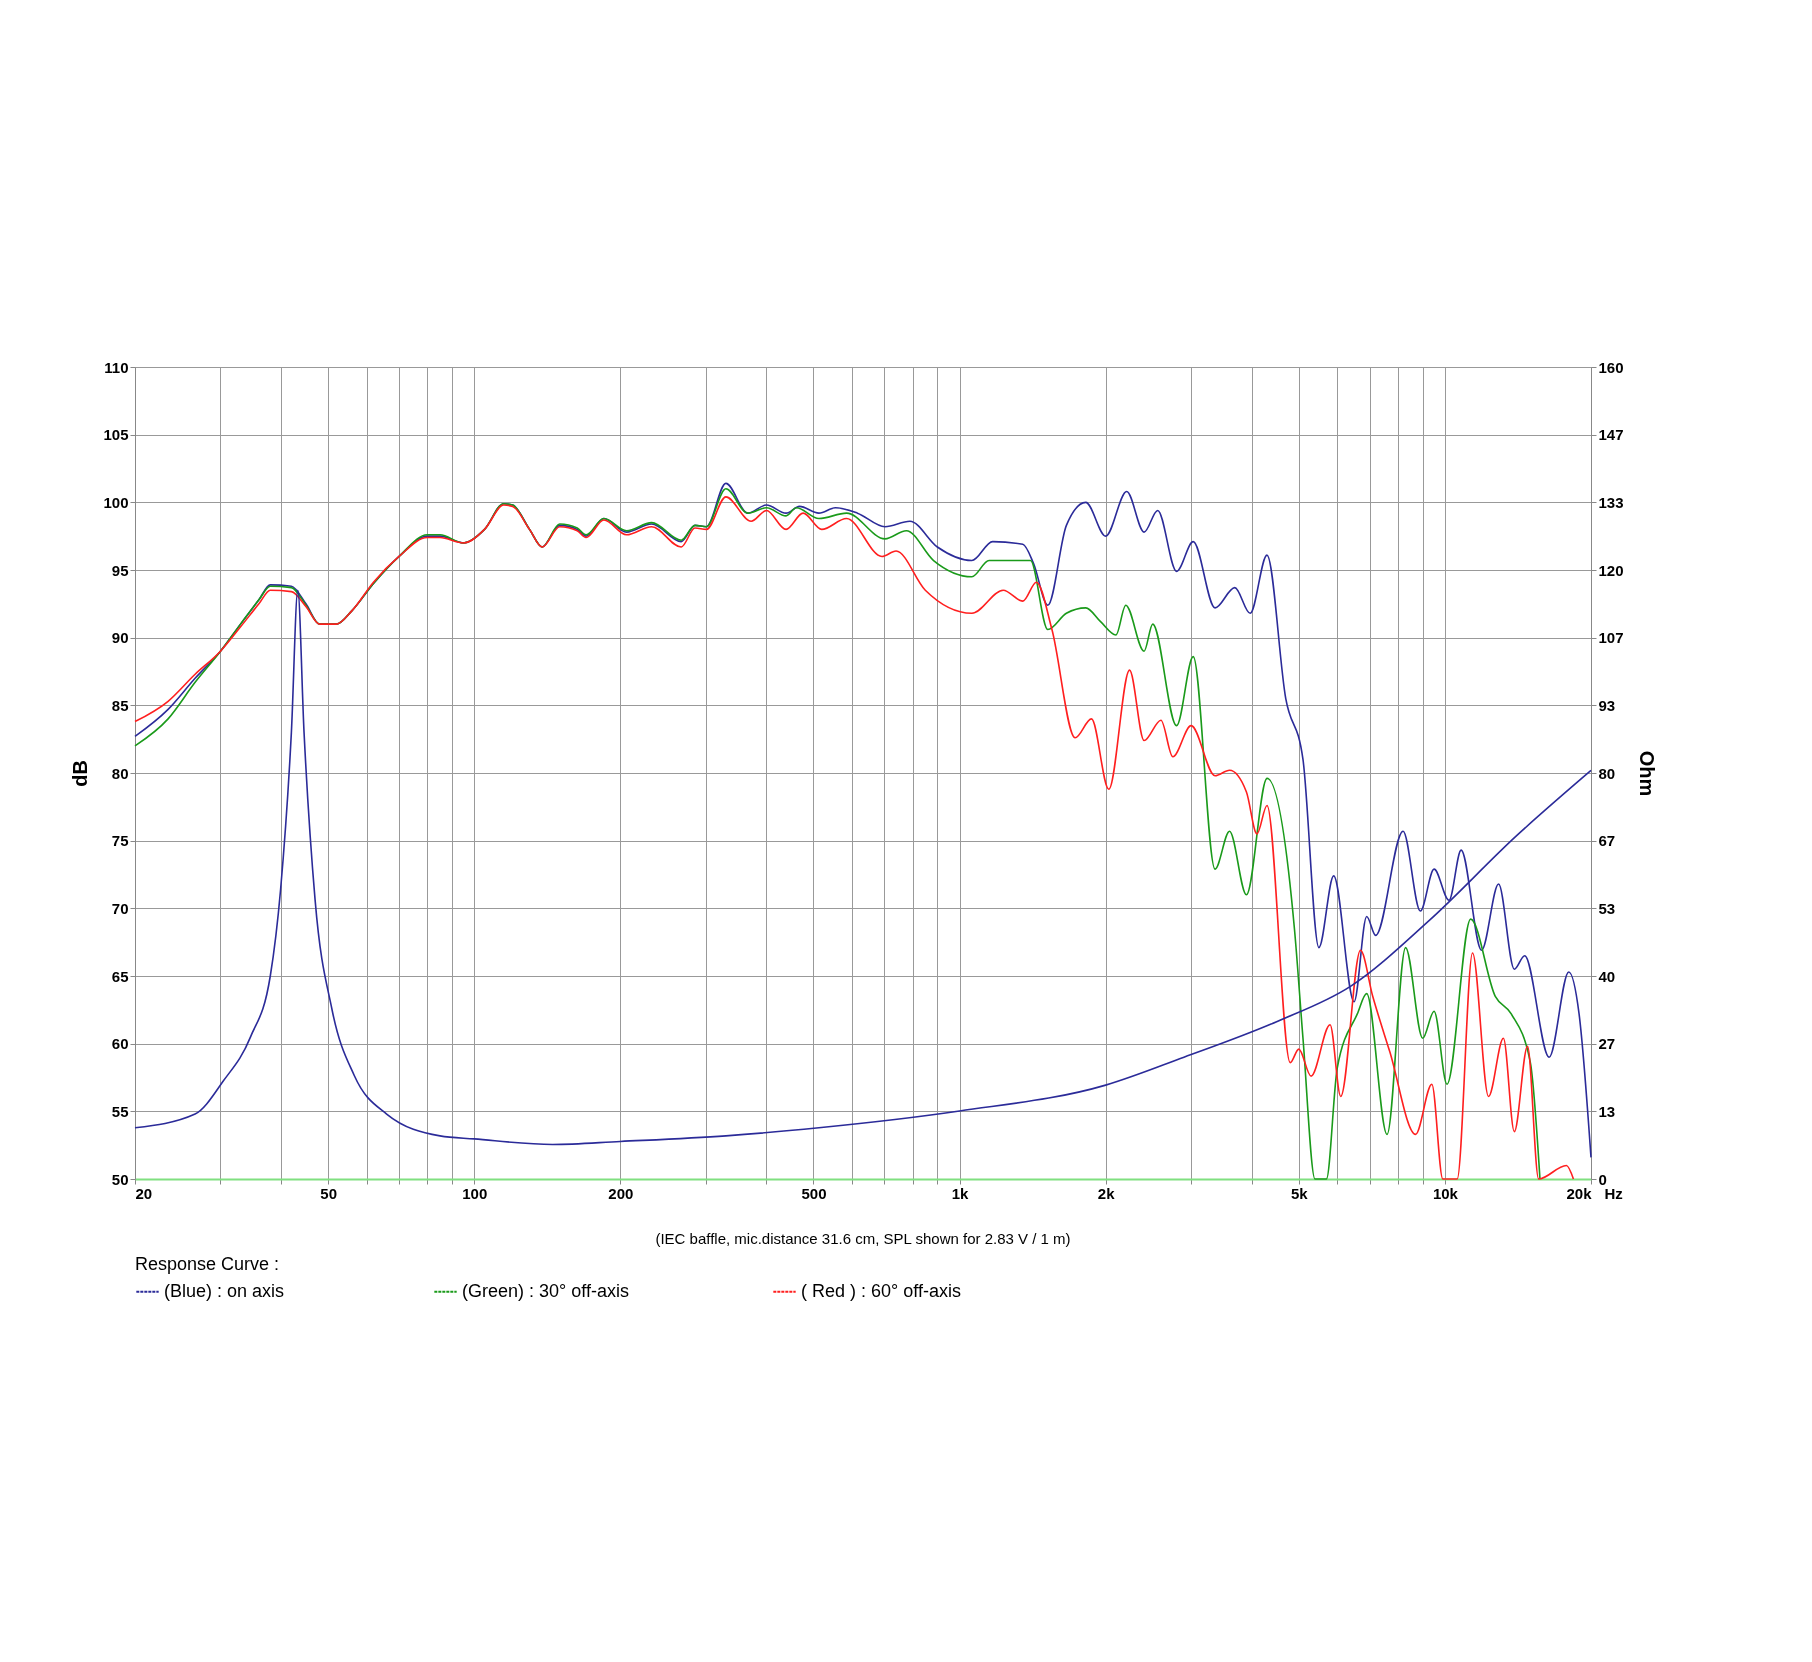 Image resolution: width=1812 pixels, height=1662 pixels. I want to click on y2-tick-label: 107, so click(1611, 638).